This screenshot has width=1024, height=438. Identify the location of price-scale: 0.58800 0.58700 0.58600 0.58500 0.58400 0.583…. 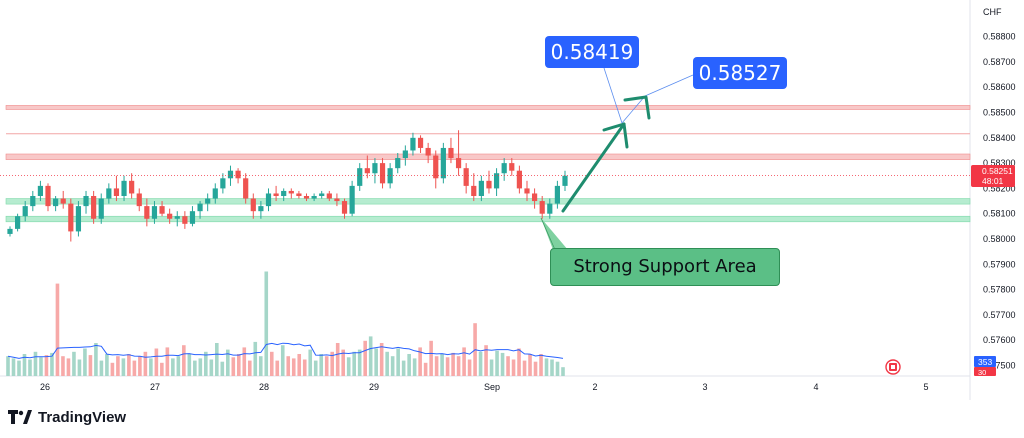
(999, 201).